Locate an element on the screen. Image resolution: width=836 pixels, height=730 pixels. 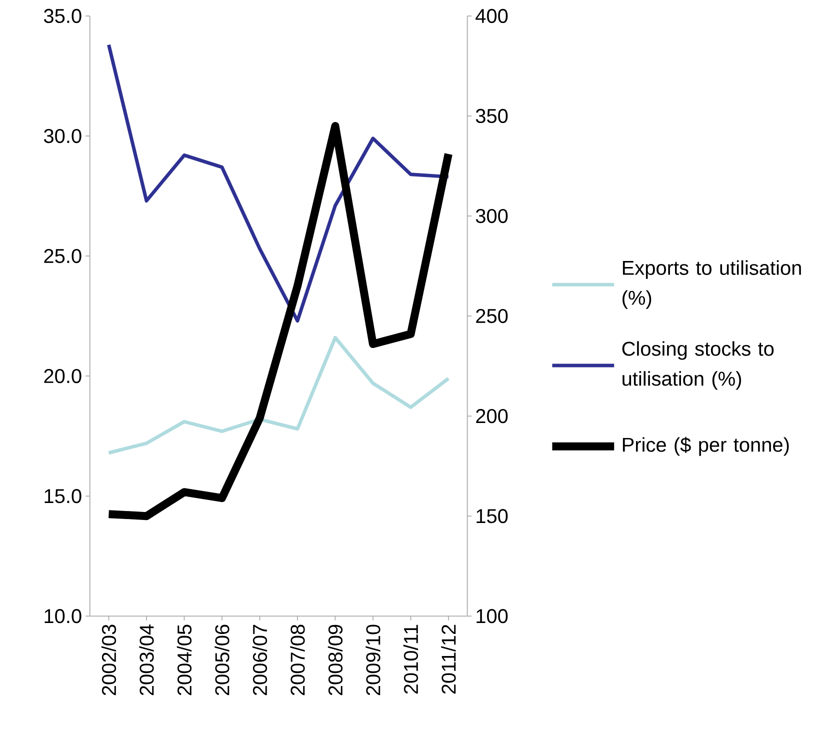
y-tick-label: 30.0 is located at coordinates (63, 136).